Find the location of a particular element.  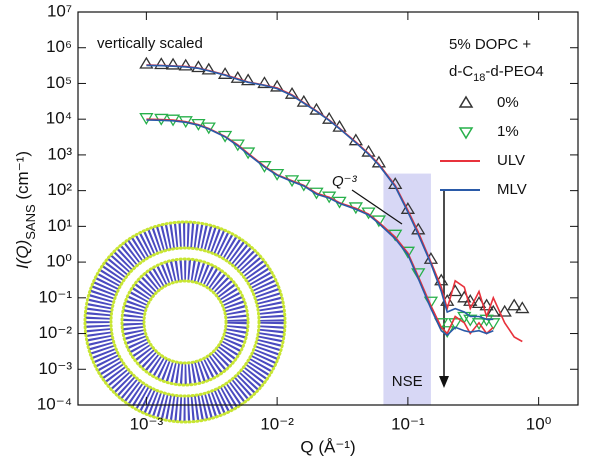

slope-guide is located at coordinates (377, 207).